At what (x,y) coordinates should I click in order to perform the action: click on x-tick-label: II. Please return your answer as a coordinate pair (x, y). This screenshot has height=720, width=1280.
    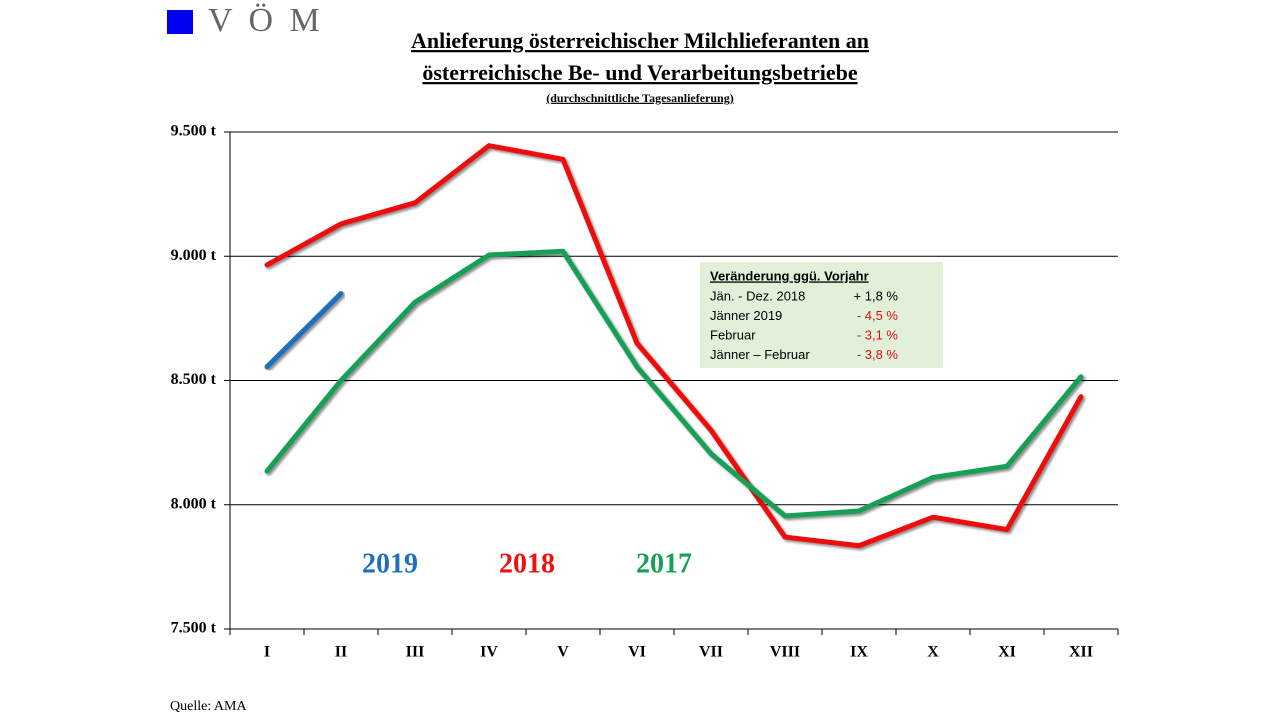
    Looking at the image, I should click on (341, 652).